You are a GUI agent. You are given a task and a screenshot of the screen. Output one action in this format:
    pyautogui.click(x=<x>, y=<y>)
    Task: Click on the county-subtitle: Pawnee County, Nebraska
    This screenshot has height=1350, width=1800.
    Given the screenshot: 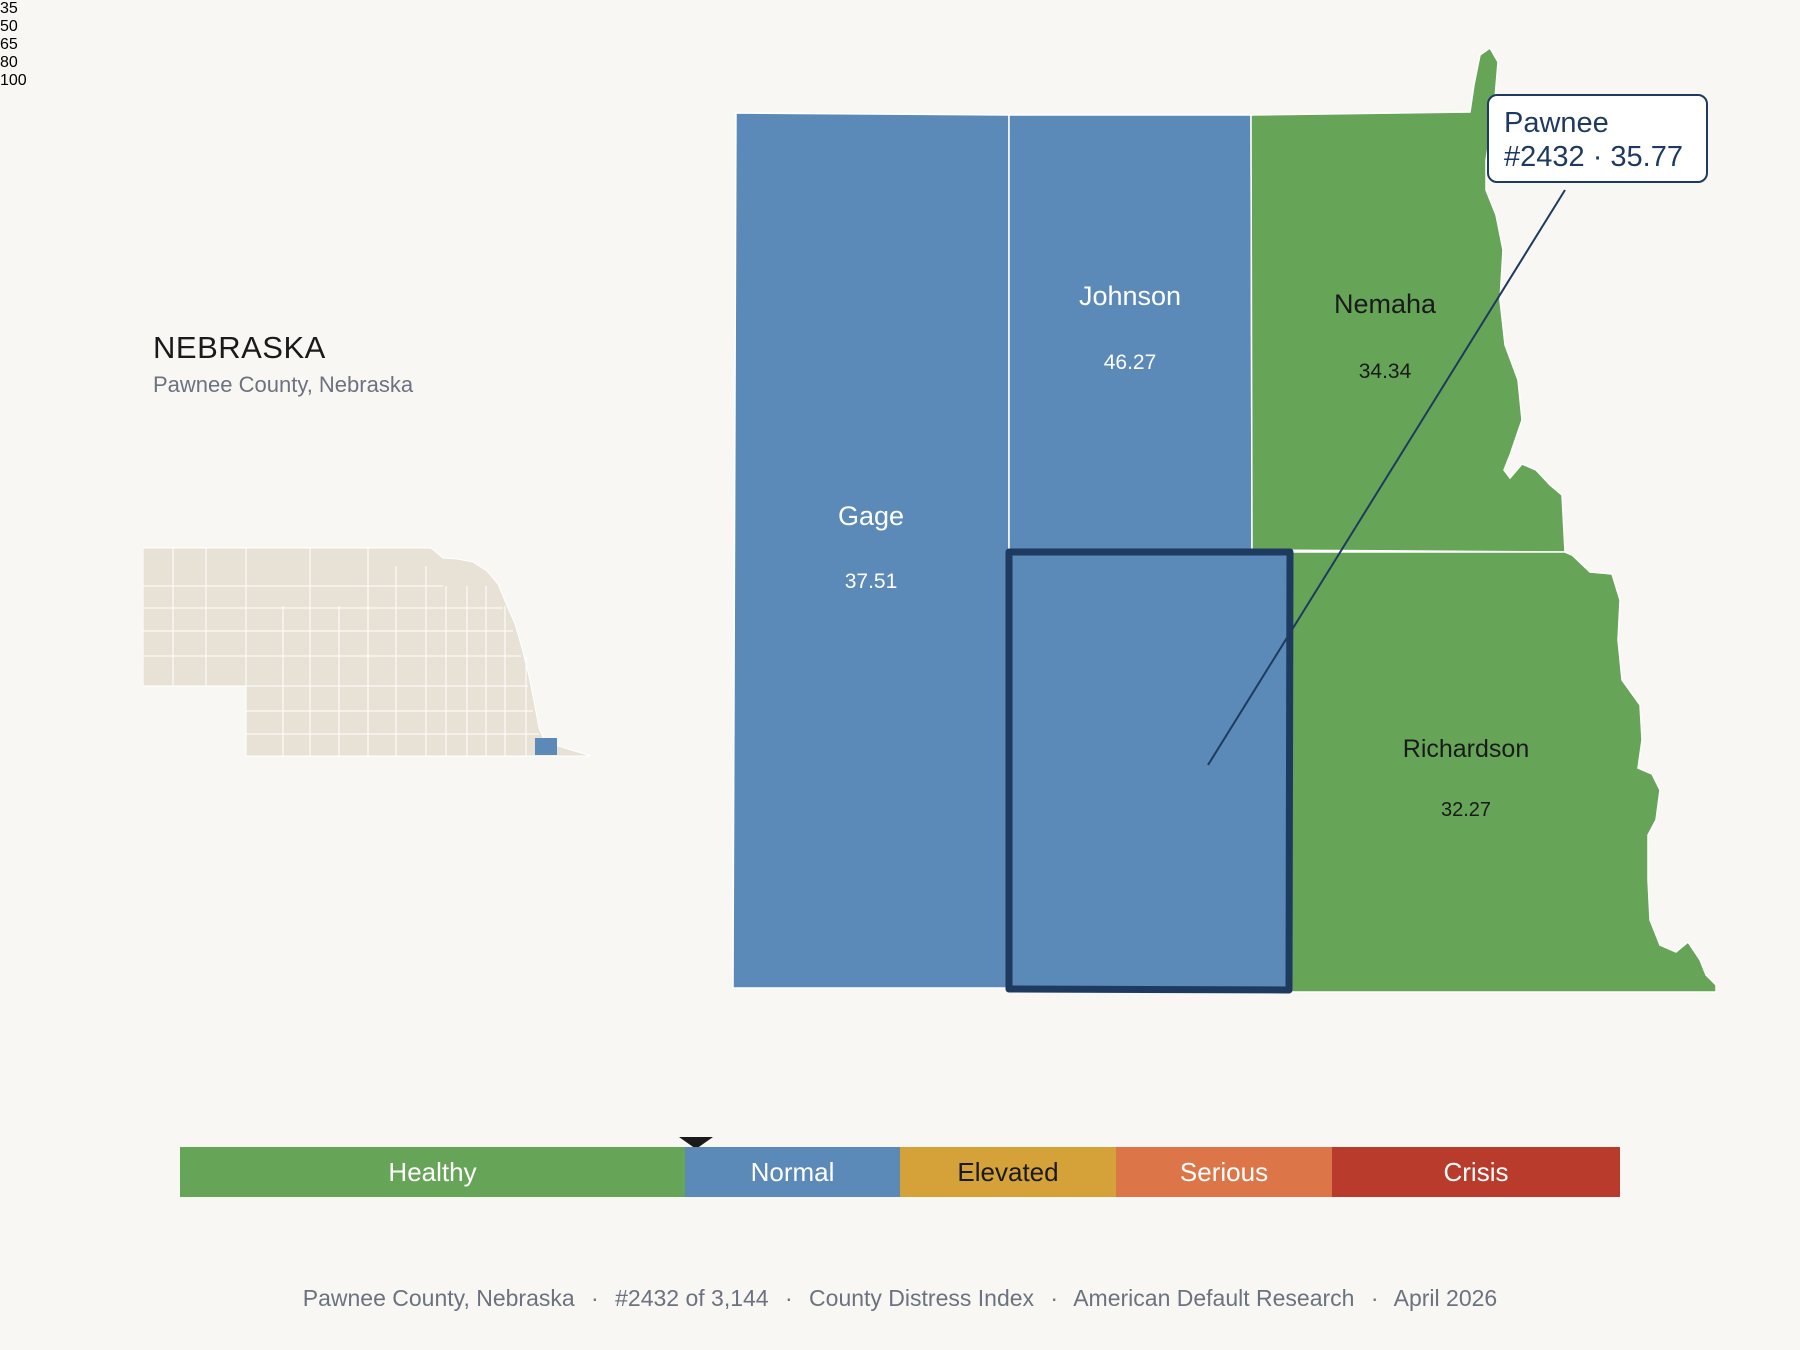 What is the action you would take?
    pyautogui.click(x=283, y=384)
    